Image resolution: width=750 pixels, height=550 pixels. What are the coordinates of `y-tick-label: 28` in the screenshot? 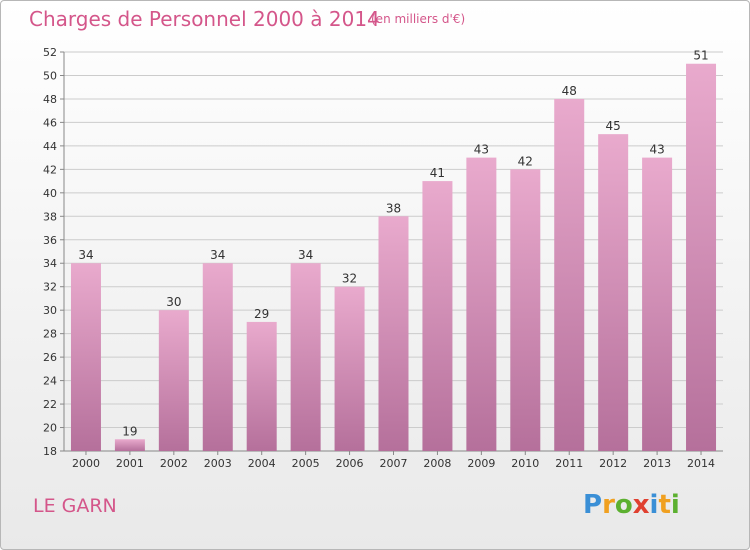 It's located at (50, 334).